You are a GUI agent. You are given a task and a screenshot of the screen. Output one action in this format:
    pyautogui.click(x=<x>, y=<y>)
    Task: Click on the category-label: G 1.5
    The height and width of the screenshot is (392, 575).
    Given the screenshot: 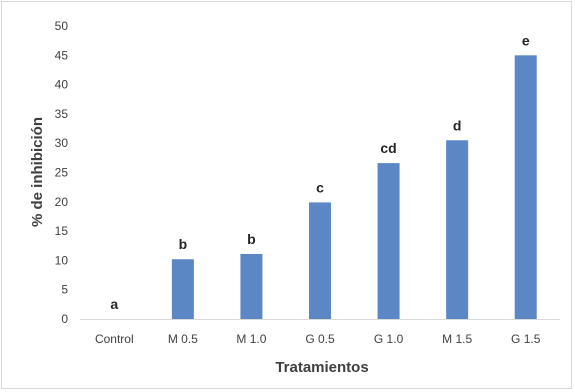 What is the action you would take?
    pyautogui.click(x=526, y=339)
    